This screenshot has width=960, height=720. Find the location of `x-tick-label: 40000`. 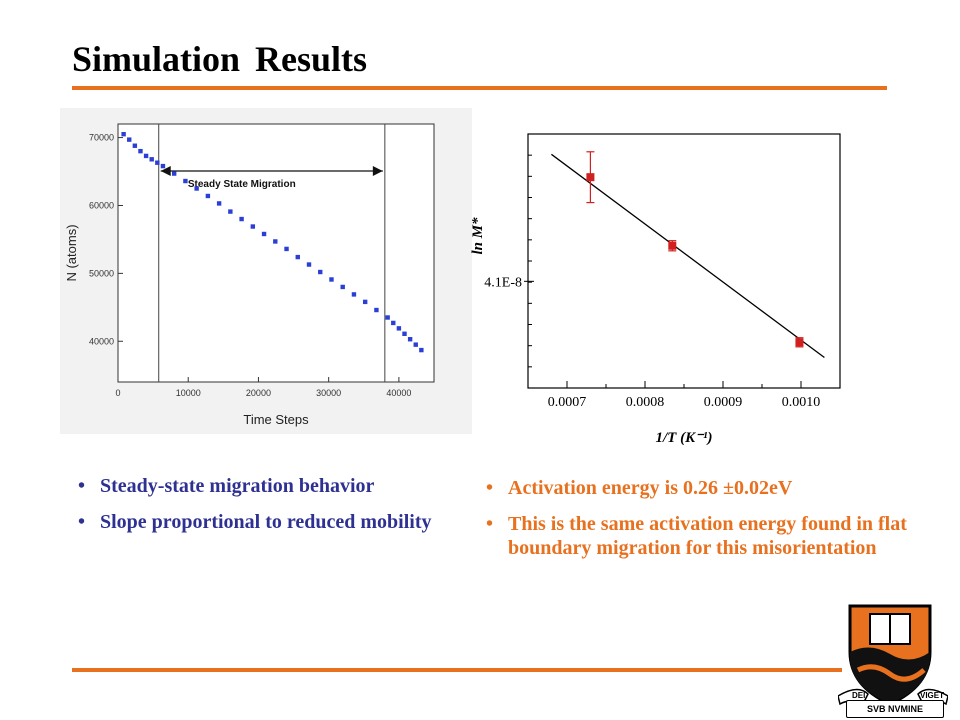

x-tick-label: 40000 is located at coordinates (398, 393).